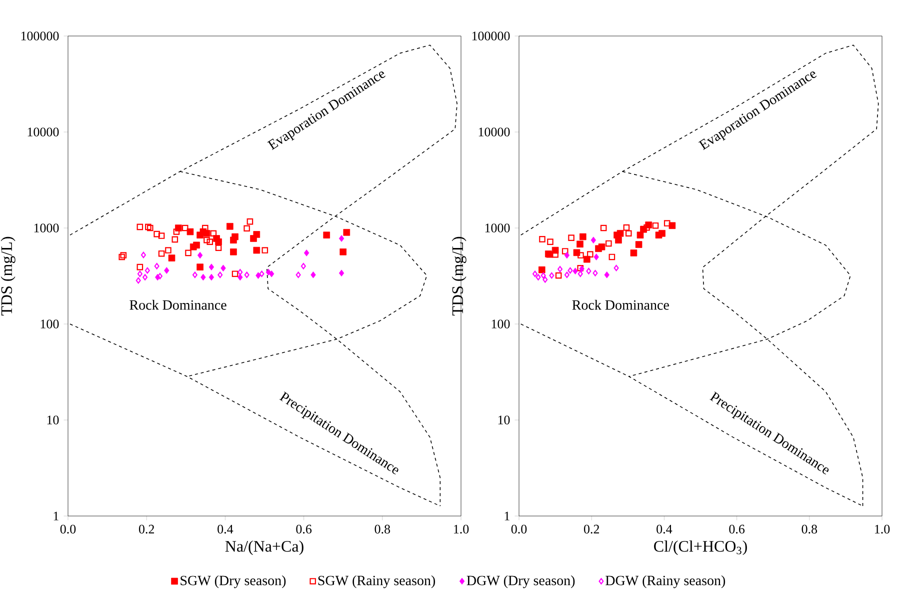  Describe the element at coordinates (700, 547) in the screenshot. I see `x-axis-title: Cl/(Cl+HCO$_{3}$)` at that location.